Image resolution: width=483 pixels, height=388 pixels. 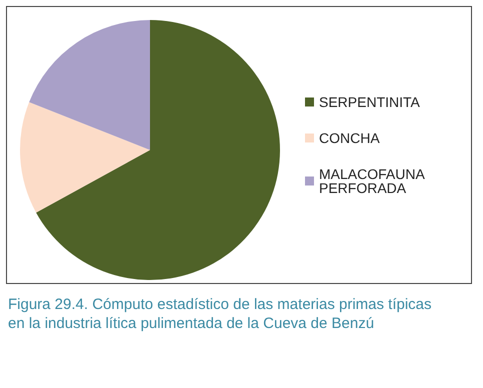 What do you see at coordinates (220, 314) in the screenshot?
I see `text: Figura 29.4. Cómputo estadístico de las materias primas típicas en la industria lítica pulimentada de la Cueva de Benzú` at bounding box center [220, 314].